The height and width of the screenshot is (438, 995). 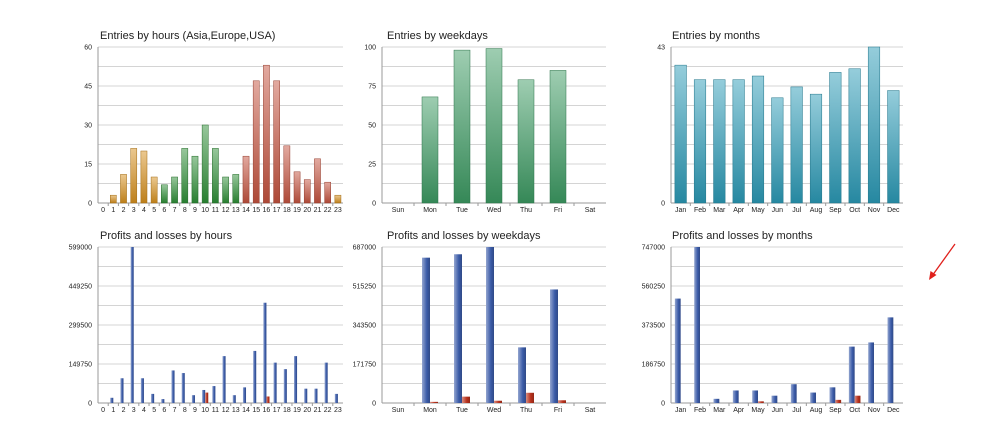 I want to click on y-tick-label: 60, so click(x=88, y=48).